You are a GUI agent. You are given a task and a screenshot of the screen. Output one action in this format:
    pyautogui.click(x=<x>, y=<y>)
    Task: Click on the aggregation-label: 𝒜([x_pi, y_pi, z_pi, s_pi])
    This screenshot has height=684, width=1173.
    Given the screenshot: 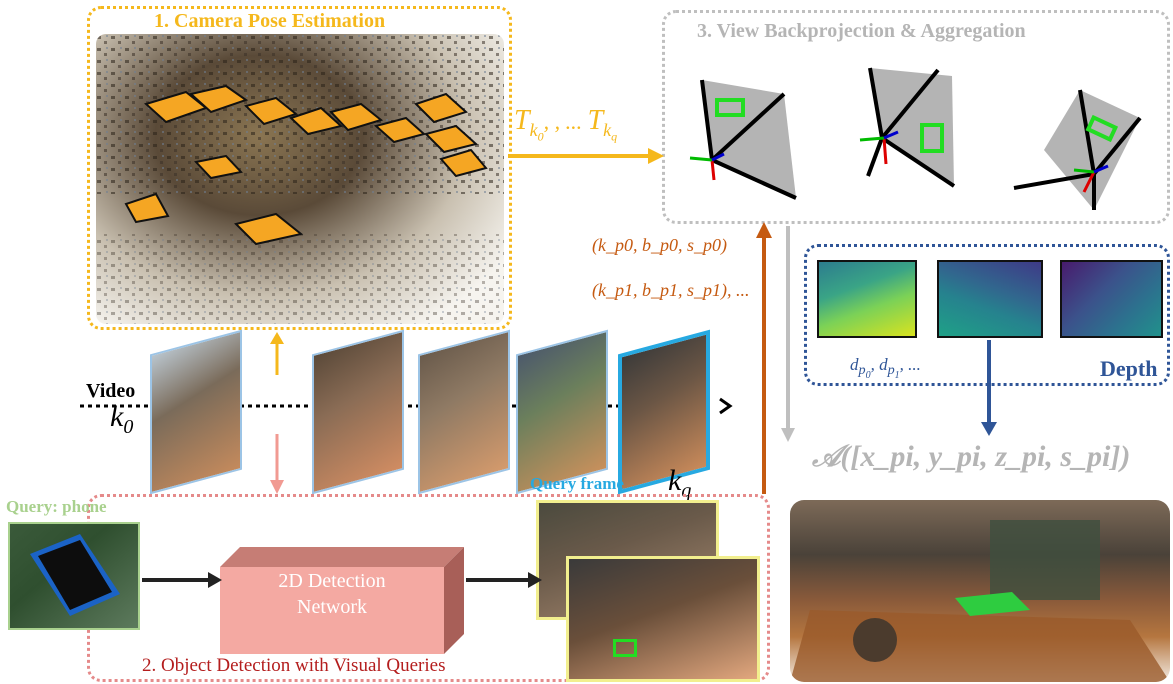 What is the action you would take?
    pyautogui.click(x=971, y=456)
    